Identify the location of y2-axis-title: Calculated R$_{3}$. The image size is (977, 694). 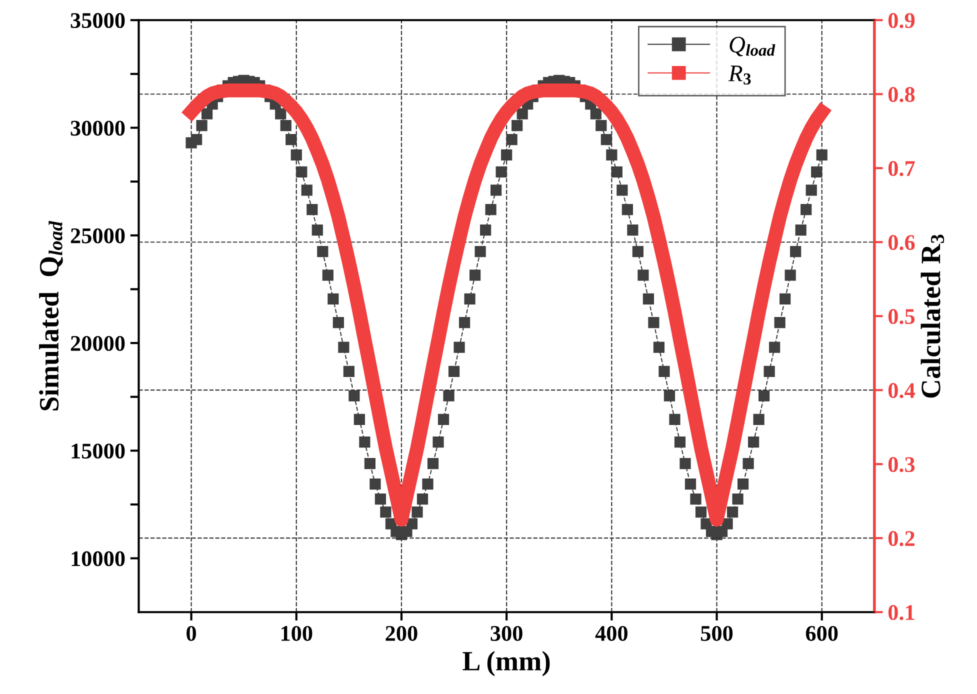
(932, 316).